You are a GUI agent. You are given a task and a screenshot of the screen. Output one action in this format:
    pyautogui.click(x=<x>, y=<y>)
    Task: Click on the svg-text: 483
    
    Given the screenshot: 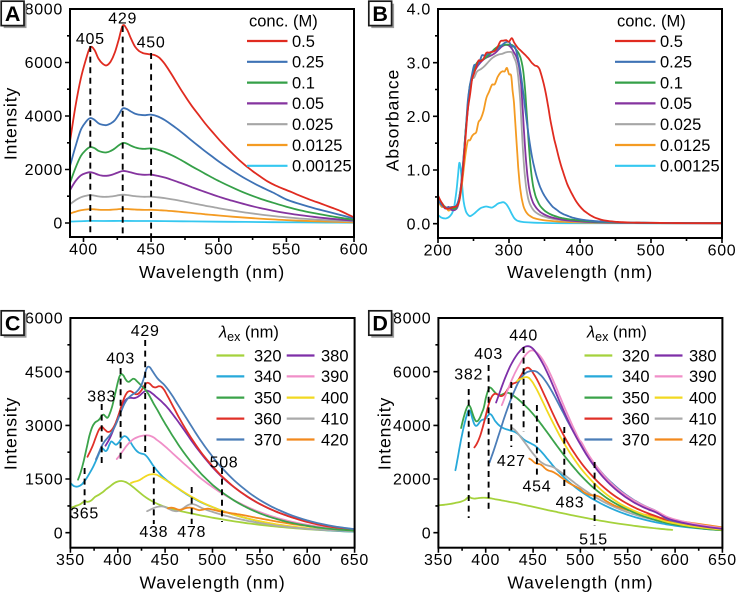 What is the action you would take?
    pyautogui.click(x=570, y=503)
    